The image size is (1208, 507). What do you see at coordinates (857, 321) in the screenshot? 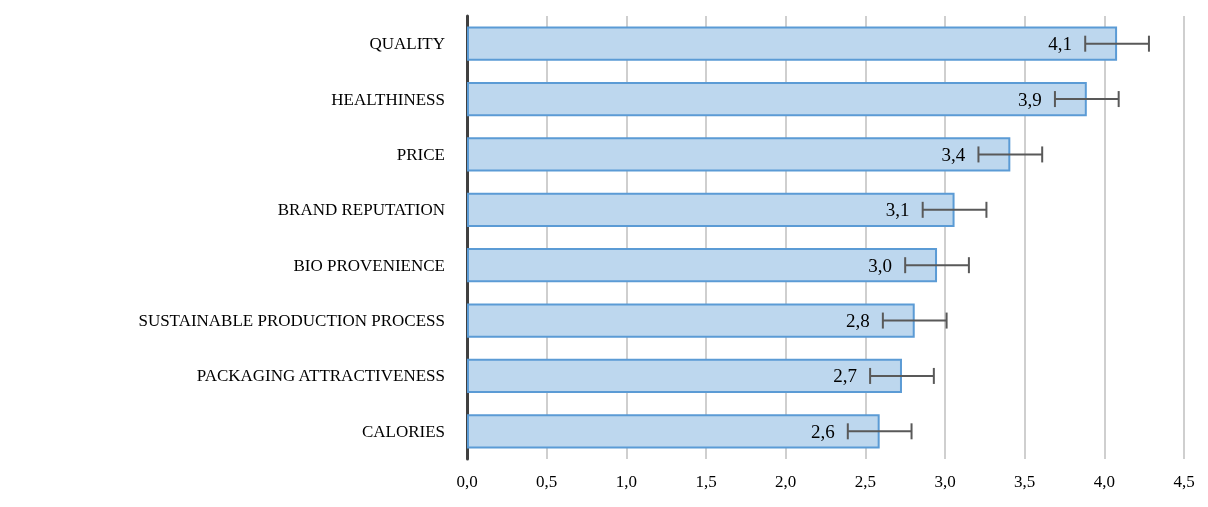
I see `data-label: 2,8` at bounding box center [857, 321].